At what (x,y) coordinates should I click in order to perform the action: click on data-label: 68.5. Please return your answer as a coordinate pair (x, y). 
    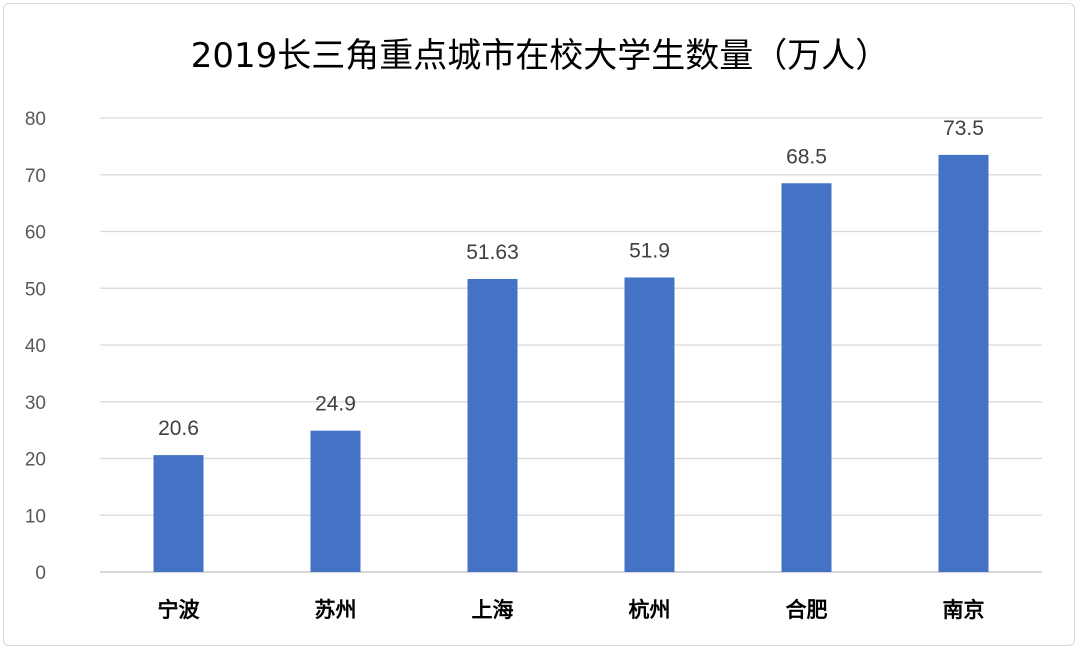
    Looking at the image, I should click on (806, 156).